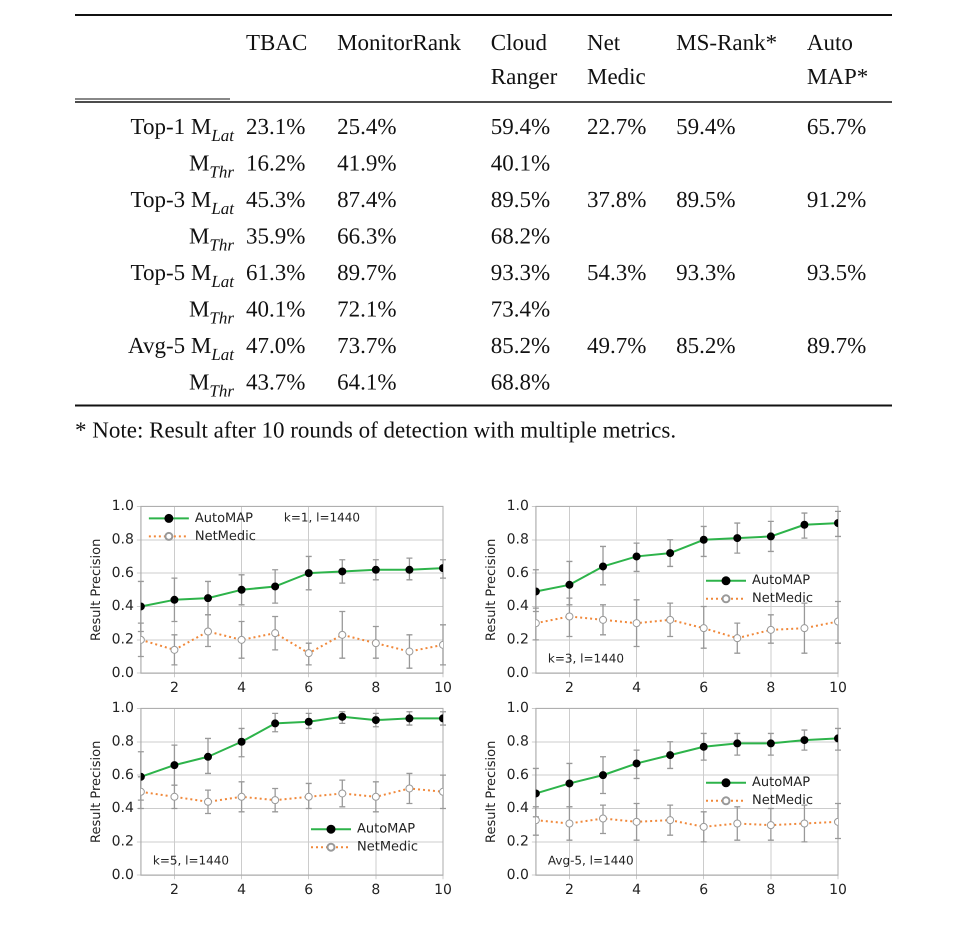 The image size is (965, 930). Describe the element at coordinates (616, 199) in the screenshot. I see `data-label: 37.8%` at that location.